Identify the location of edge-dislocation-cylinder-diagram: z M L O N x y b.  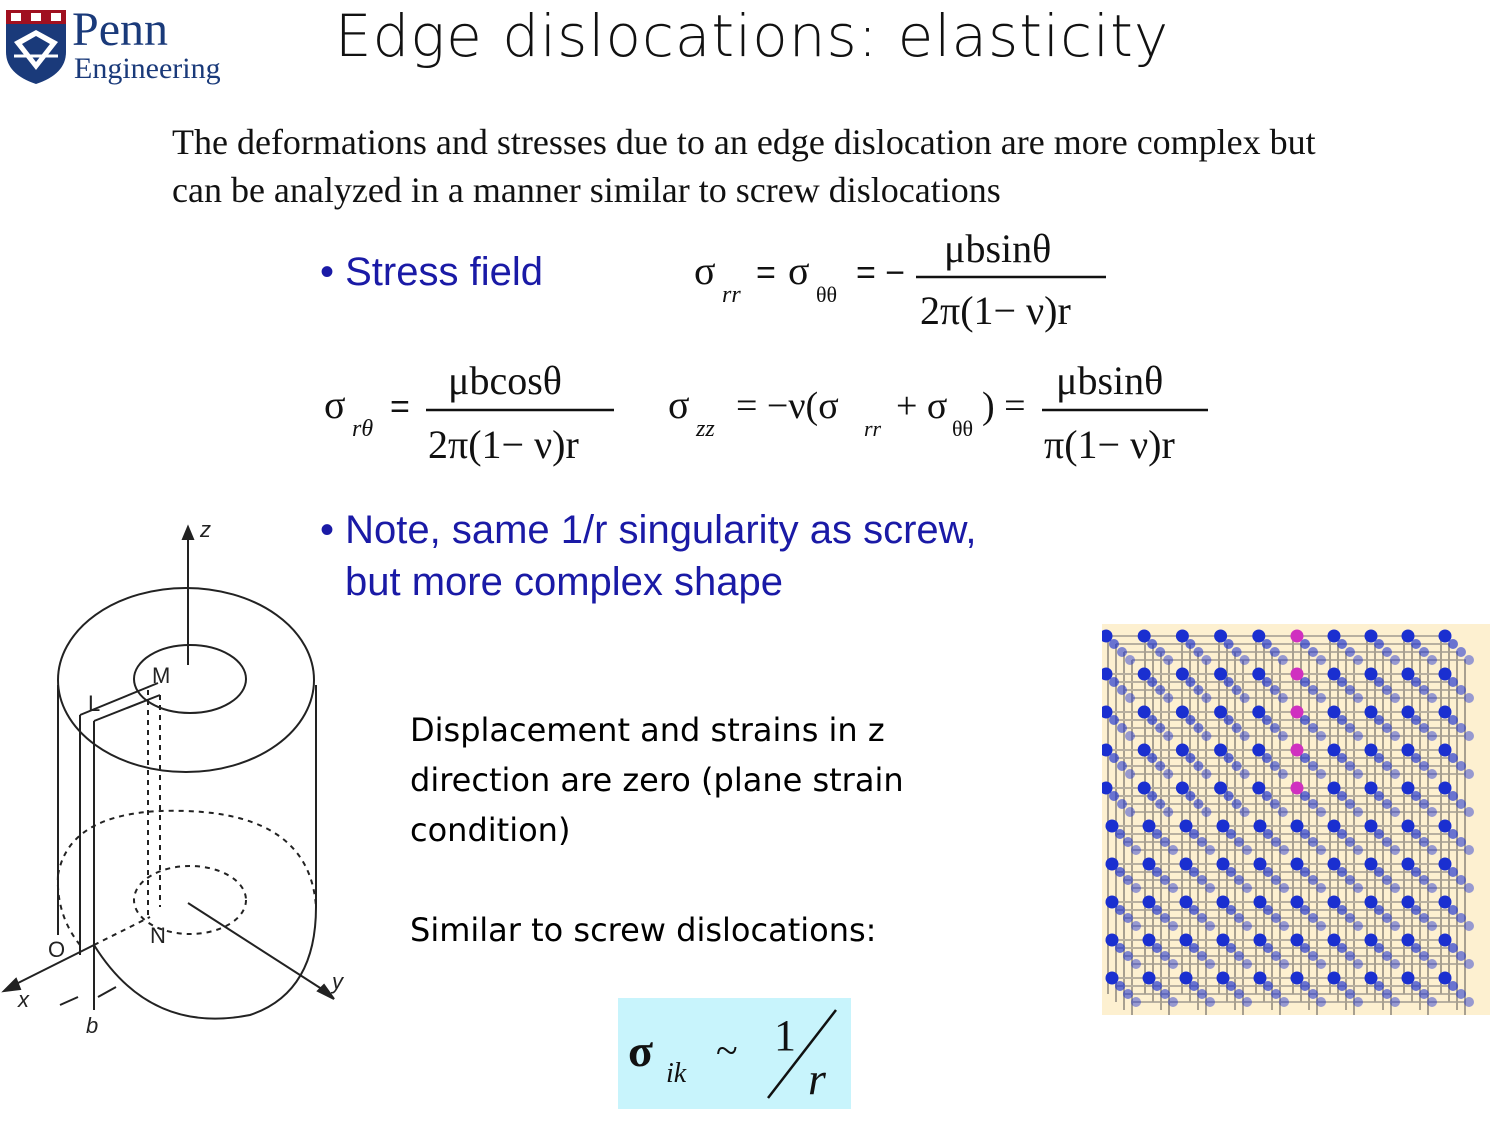
(173, 777).